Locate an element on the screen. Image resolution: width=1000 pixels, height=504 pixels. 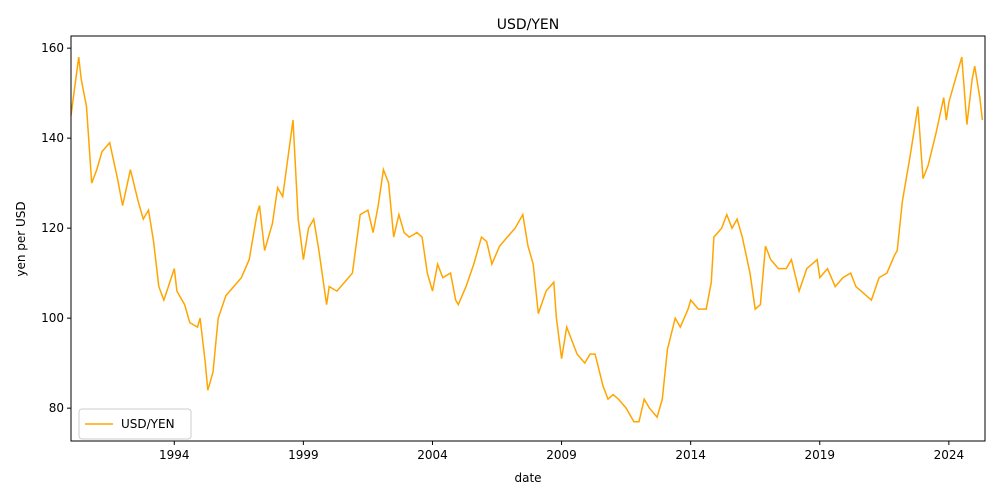
x-tick-label: 2019 is located at coordinates (819, 455).